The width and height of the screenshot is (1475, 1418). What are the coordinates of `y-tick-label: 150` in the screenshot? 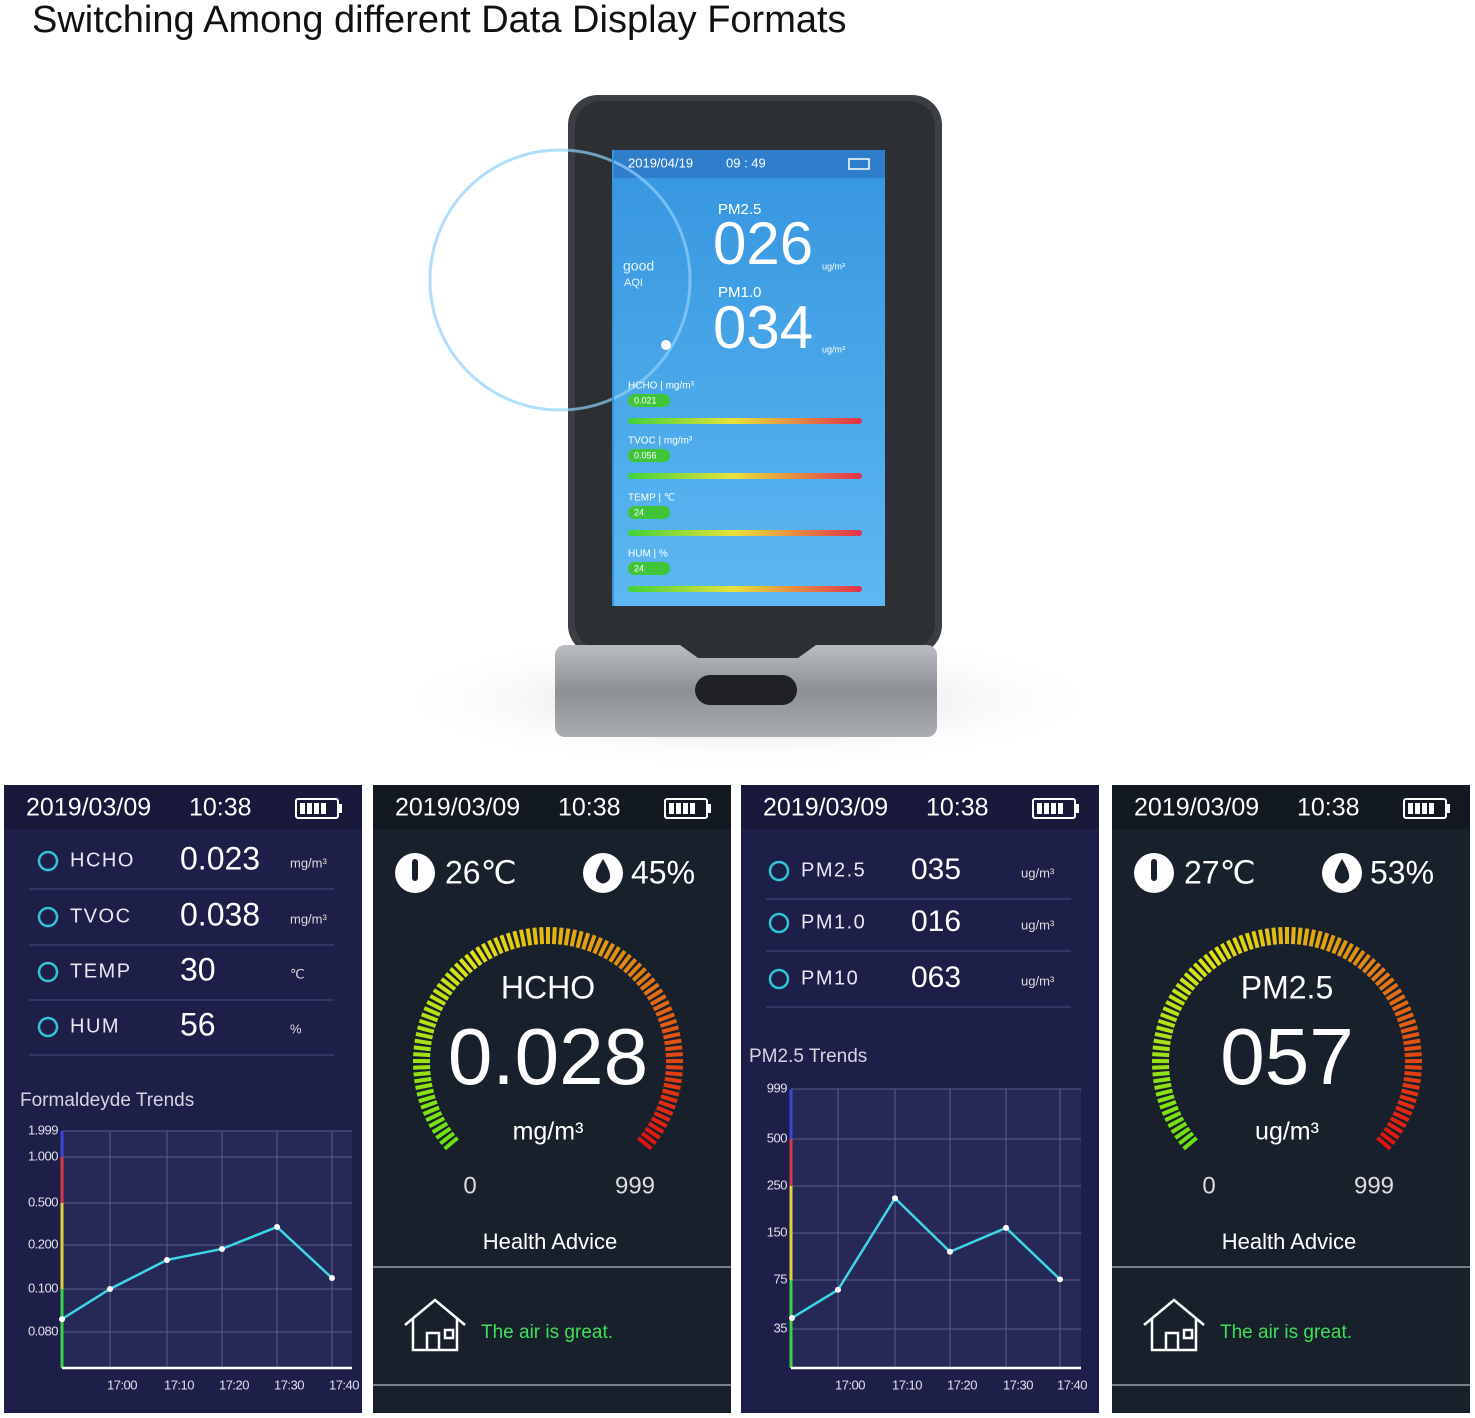 It's located at (777, 1231).